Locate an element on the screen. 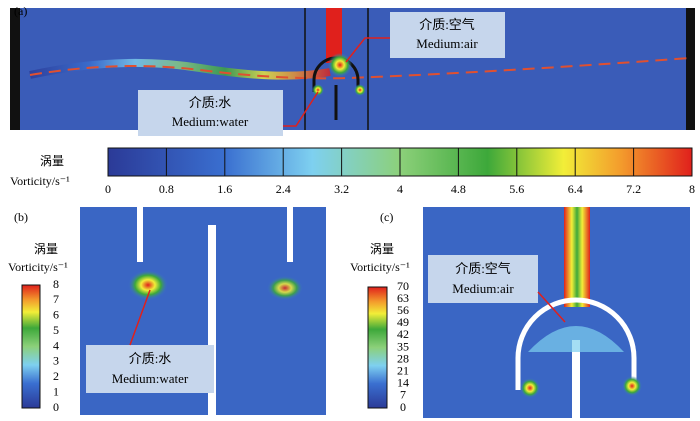 The image size is (700, 421). colorbar-tick-label: 63 is located at coordinates (403, 298).